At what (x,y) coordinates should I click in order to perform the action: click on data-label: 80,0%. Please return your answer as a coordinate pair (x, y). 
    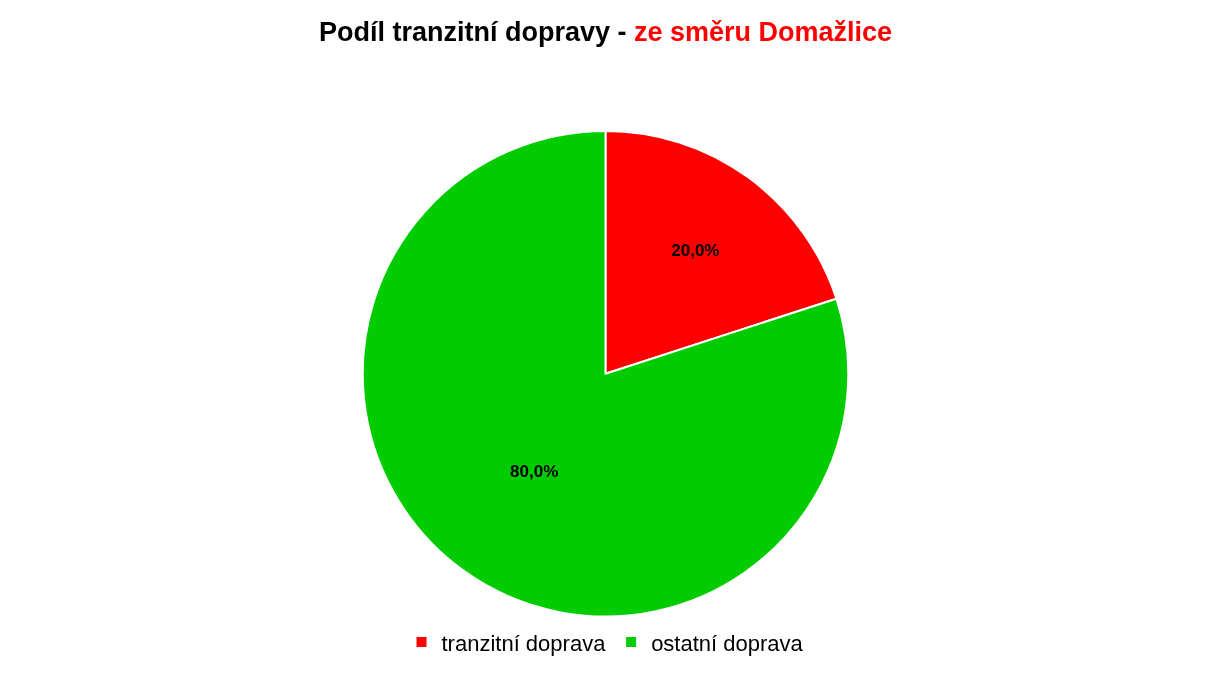
    Looking at the image, I should click on (534, 472).